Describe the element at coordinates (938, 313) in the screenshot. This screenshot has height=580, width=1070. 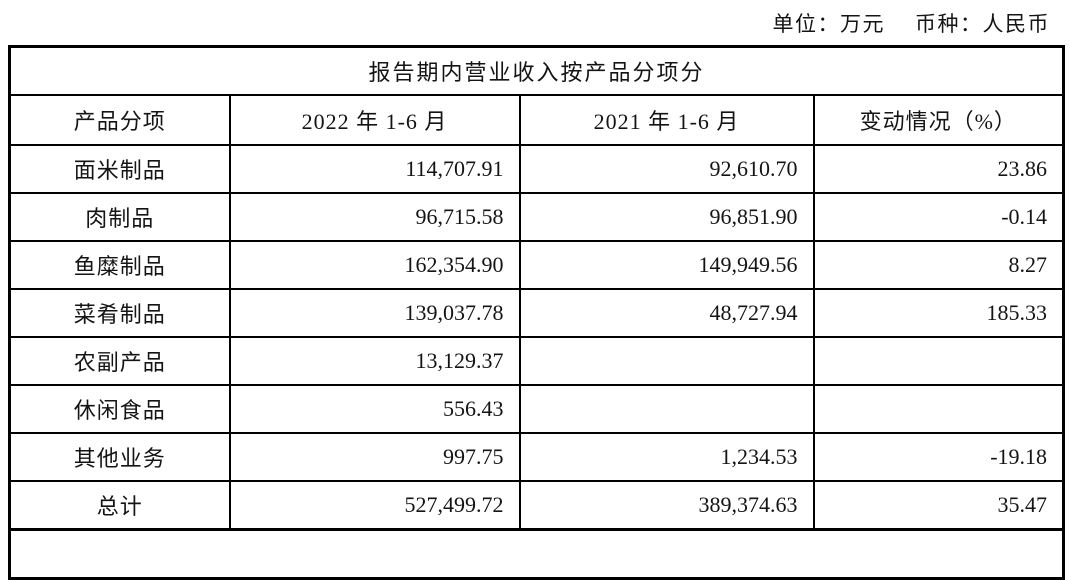
I see `change-cell: 185.33` at that location.